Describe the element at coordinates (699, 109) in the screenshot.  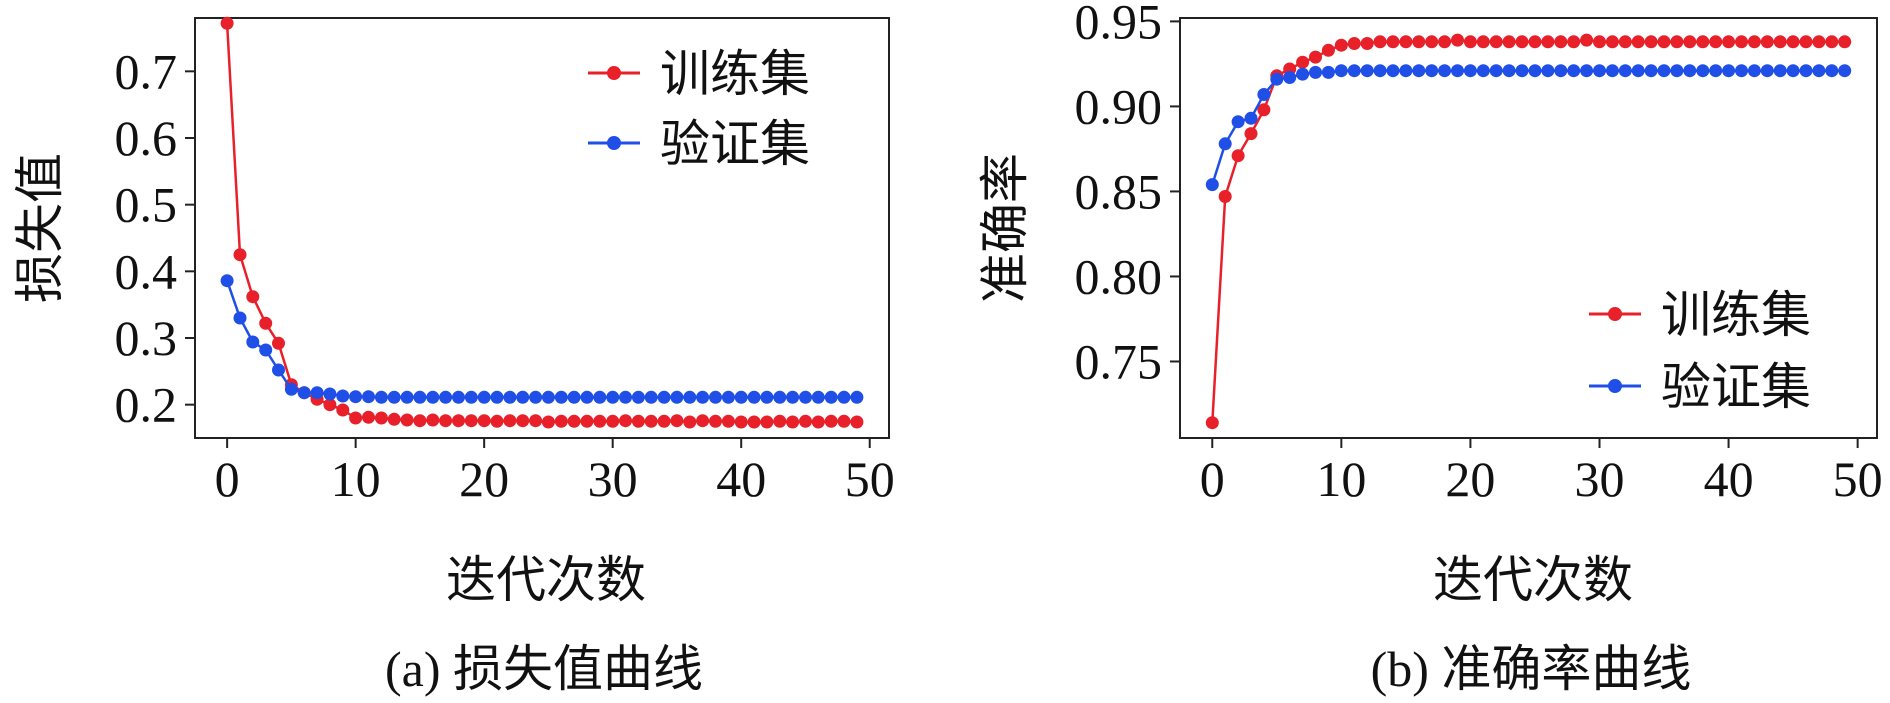
I see `loss-legend: 训练集 验证集` at that location.